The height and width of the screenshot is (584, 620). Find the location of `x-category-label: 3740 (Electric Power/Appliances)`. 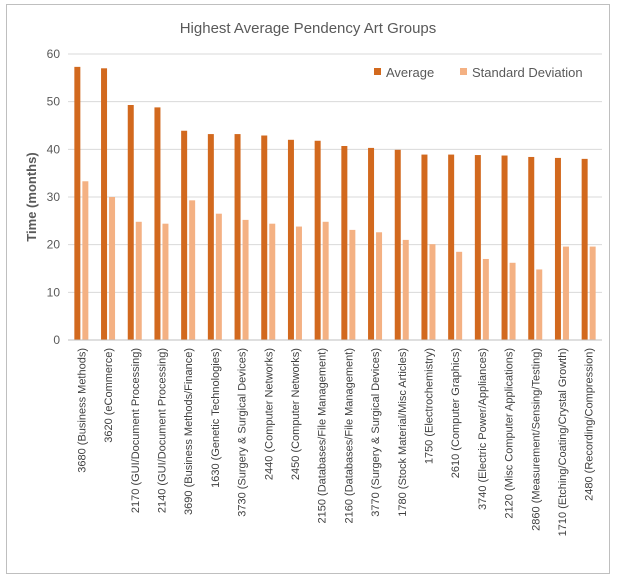

x-category-label: 3740 (Electric Power/Appliances) is located at coordinates (483, 429).